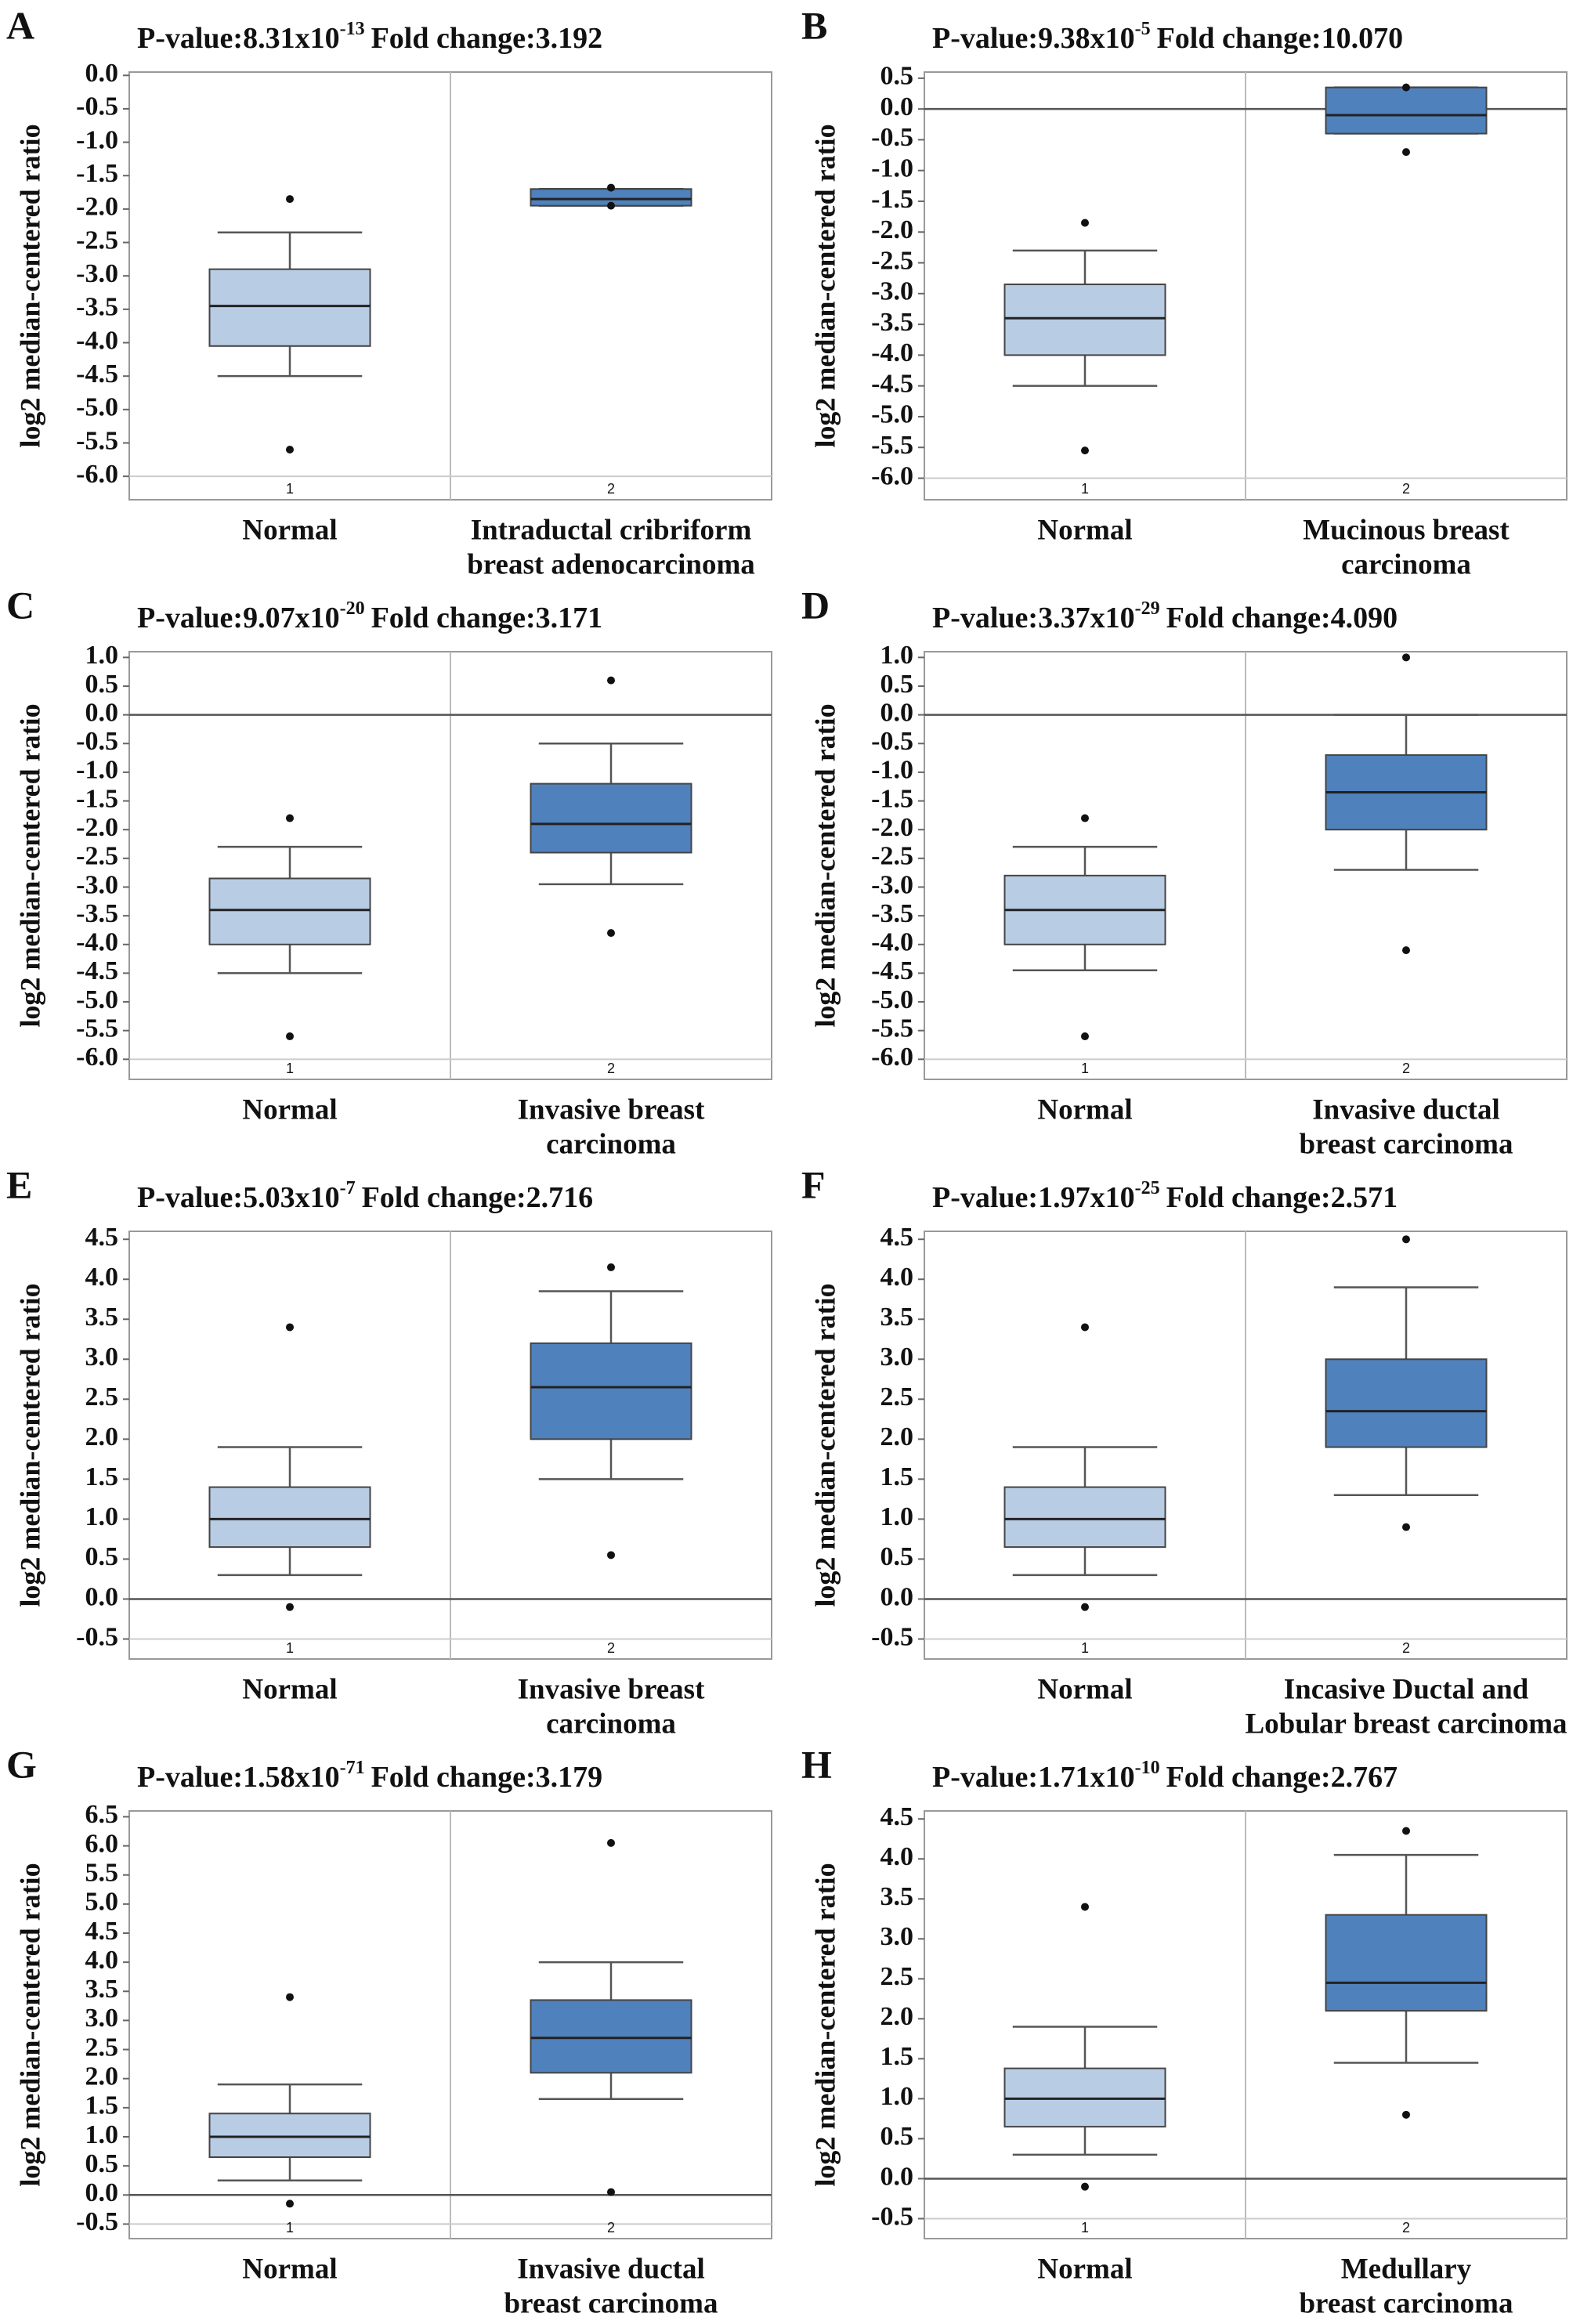 The image size is (1591, 2324). Describe the element at coordinates (1407, 2269) in the screenshot. I see `category-label: Medullary` at that location.